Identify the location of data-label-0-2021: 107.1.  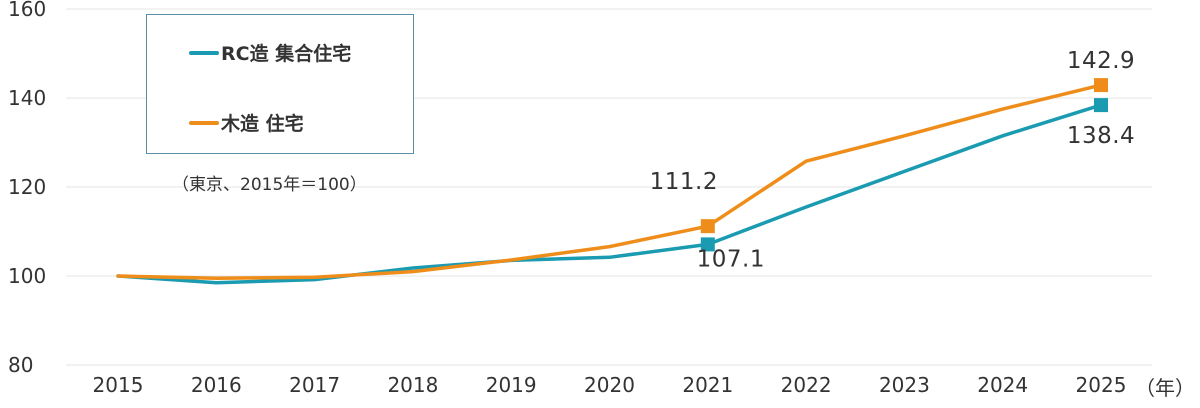
(731, 259).